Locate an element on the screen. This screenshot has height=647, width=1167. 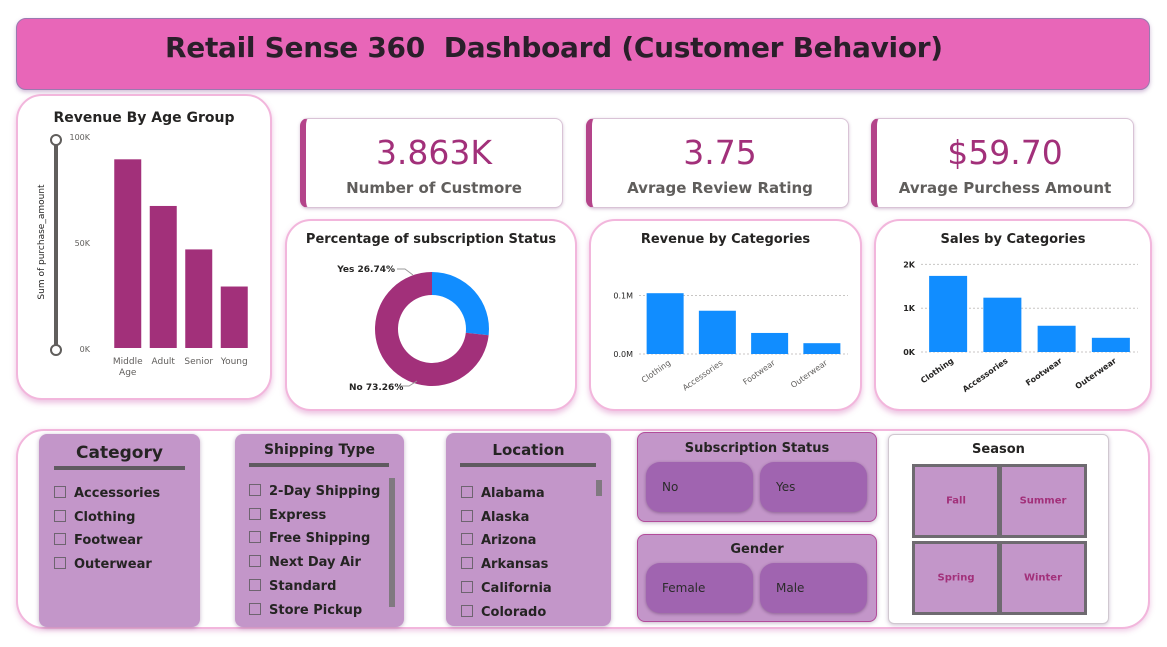
shipping-type-slicer-title: Shipping Type is located at coordinates (319, 450).